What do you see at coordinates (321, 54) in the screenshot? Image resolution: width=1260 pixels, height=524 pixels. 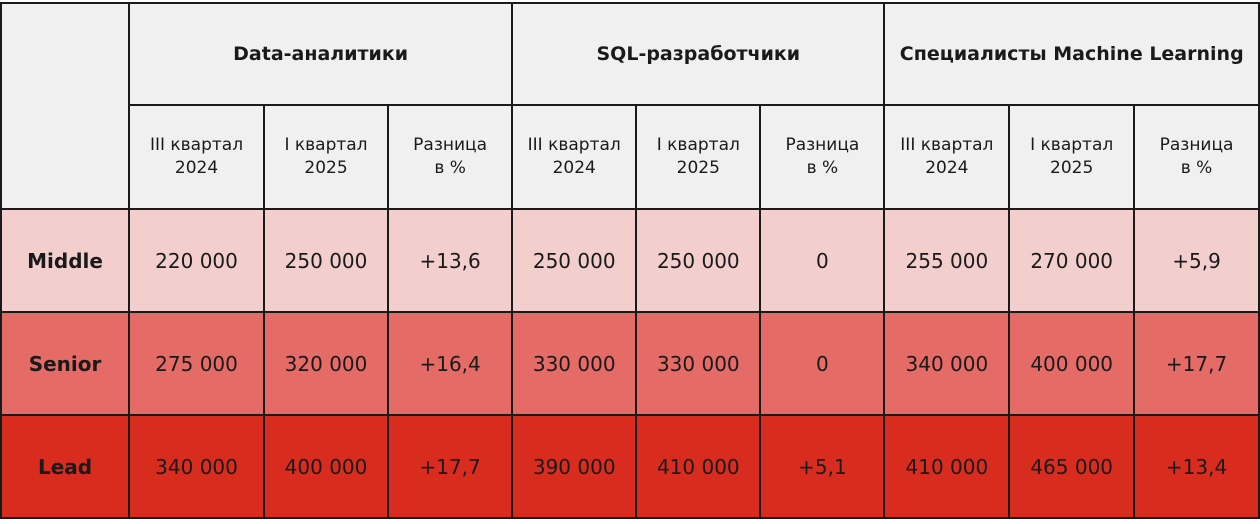 I see `group-header: Data-аналитики` at bounding box center [321, 54].